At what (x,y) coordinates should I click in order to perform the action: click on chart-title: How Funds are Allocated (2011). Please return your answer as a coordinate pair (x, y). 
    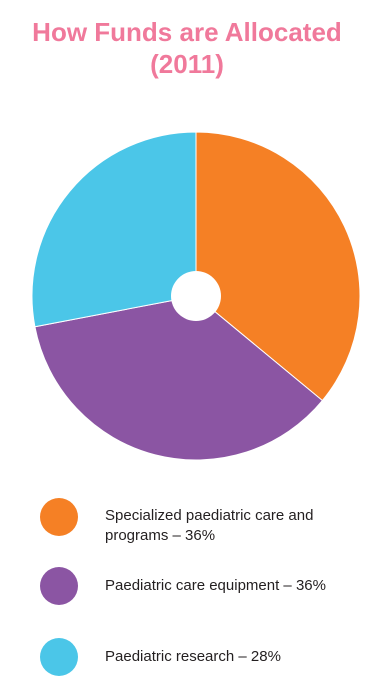
    Looking at the image, I should click on (187, 48).